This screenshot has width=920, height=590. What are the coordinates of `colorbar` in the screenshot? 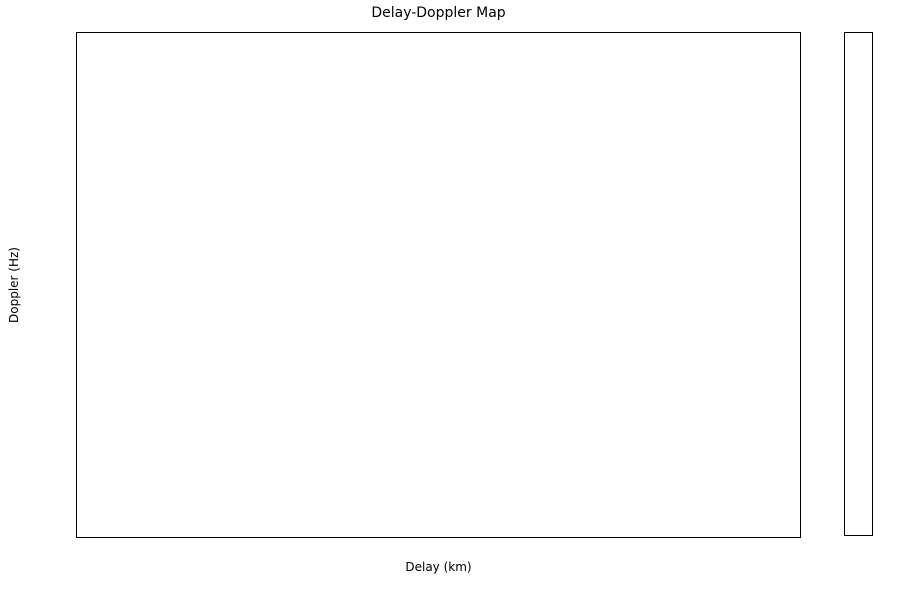 It's located at (858, 284).